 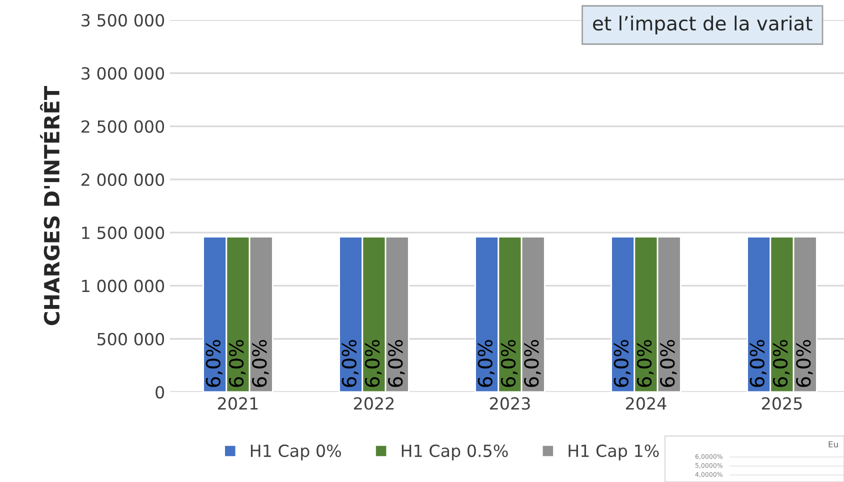 What do you see at coordinates (702, 25) in the screenshot?
I see `annotation: et l’impact de la variat` at bounding box center [702, 25].